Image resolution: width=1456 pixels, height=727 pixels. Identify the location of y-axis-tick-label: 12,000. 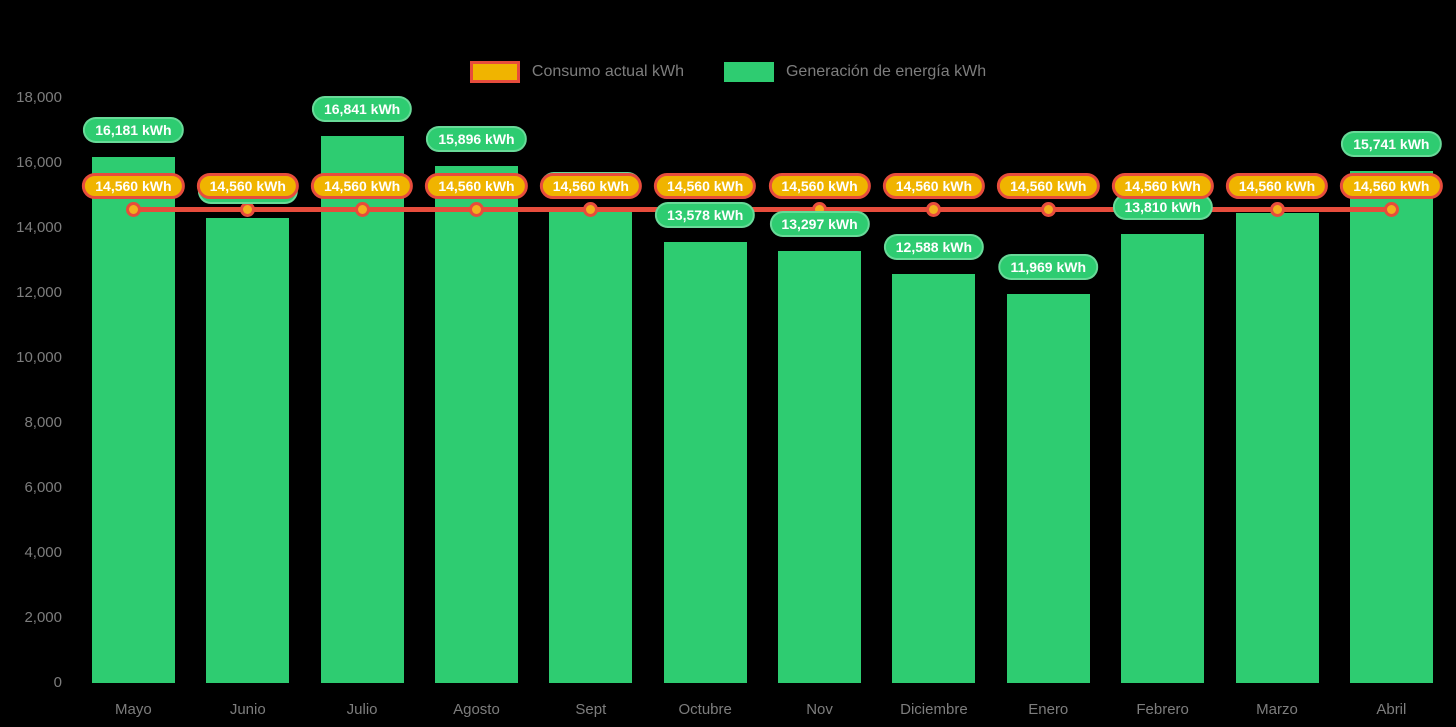
(39, 292).